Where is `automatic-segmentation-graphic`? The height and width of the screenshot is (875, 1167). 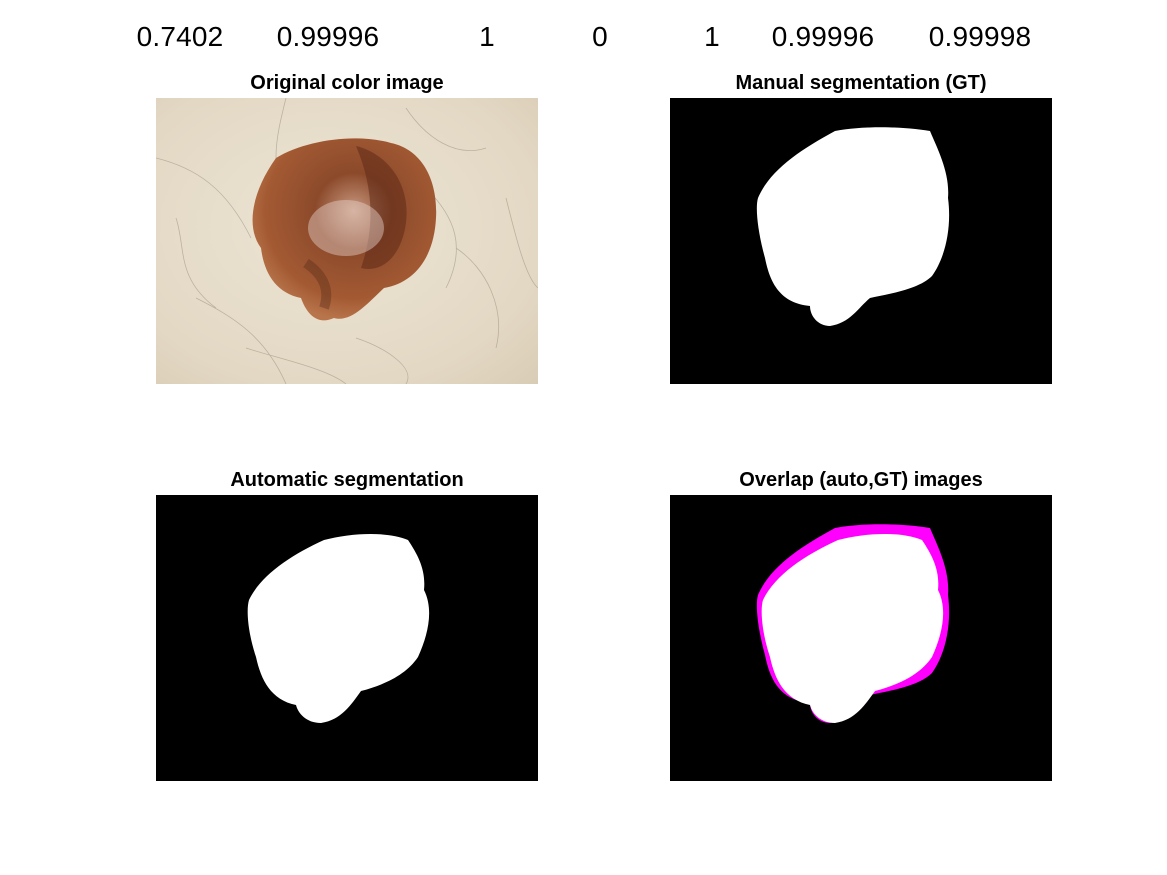
automatic-segmentation-graphic is located at coordinates (347, 638).